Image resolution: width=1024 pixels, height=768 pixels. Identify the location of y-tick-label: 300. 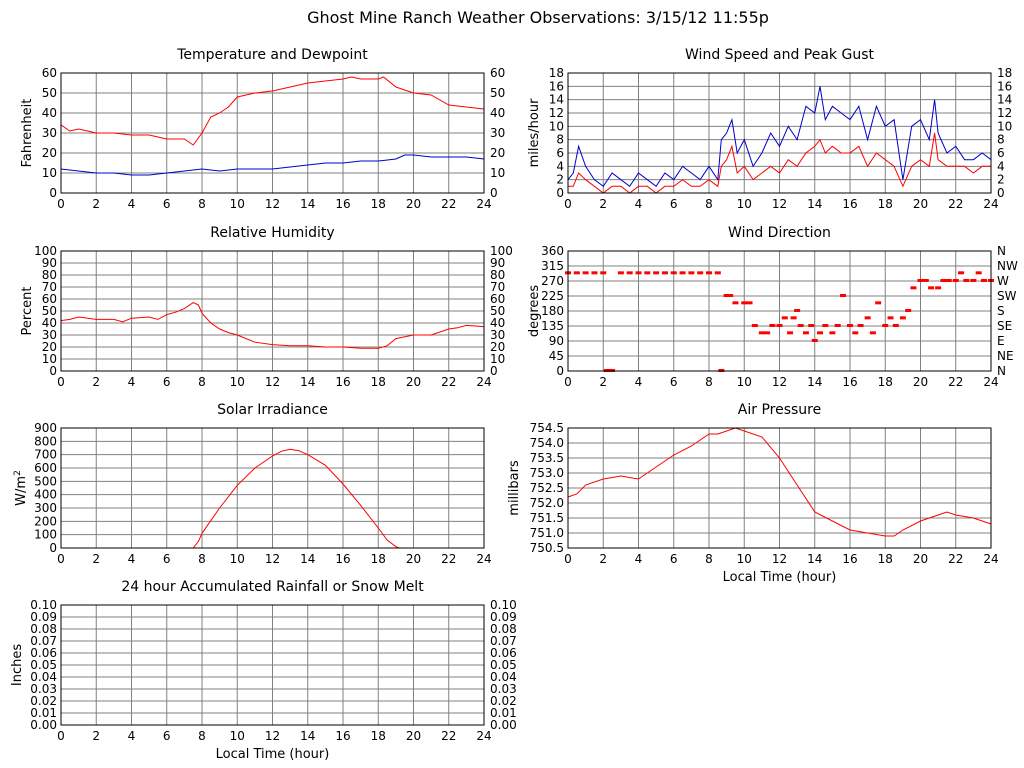
(45, 508).